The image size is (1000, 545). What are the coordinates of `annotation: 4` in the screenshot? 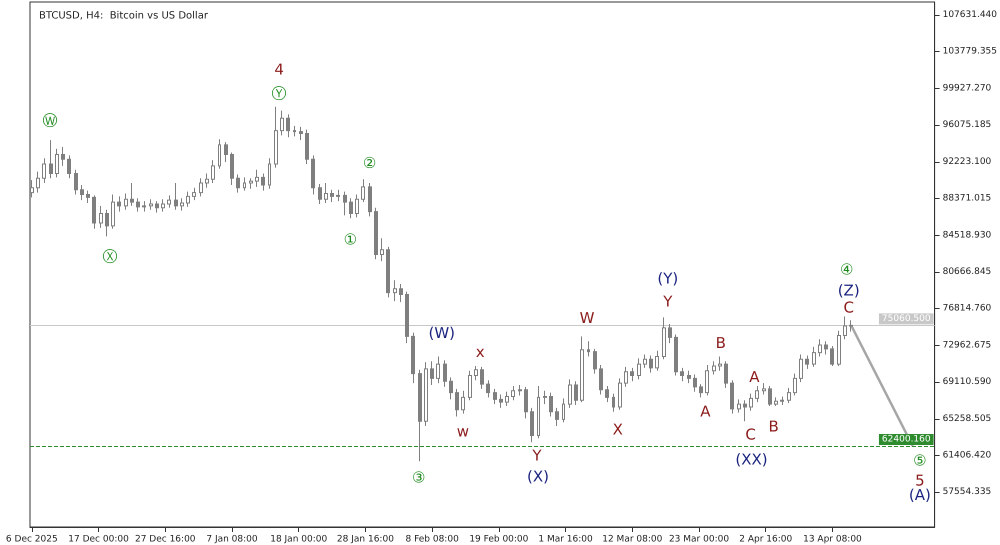 It's located at (279, 69).